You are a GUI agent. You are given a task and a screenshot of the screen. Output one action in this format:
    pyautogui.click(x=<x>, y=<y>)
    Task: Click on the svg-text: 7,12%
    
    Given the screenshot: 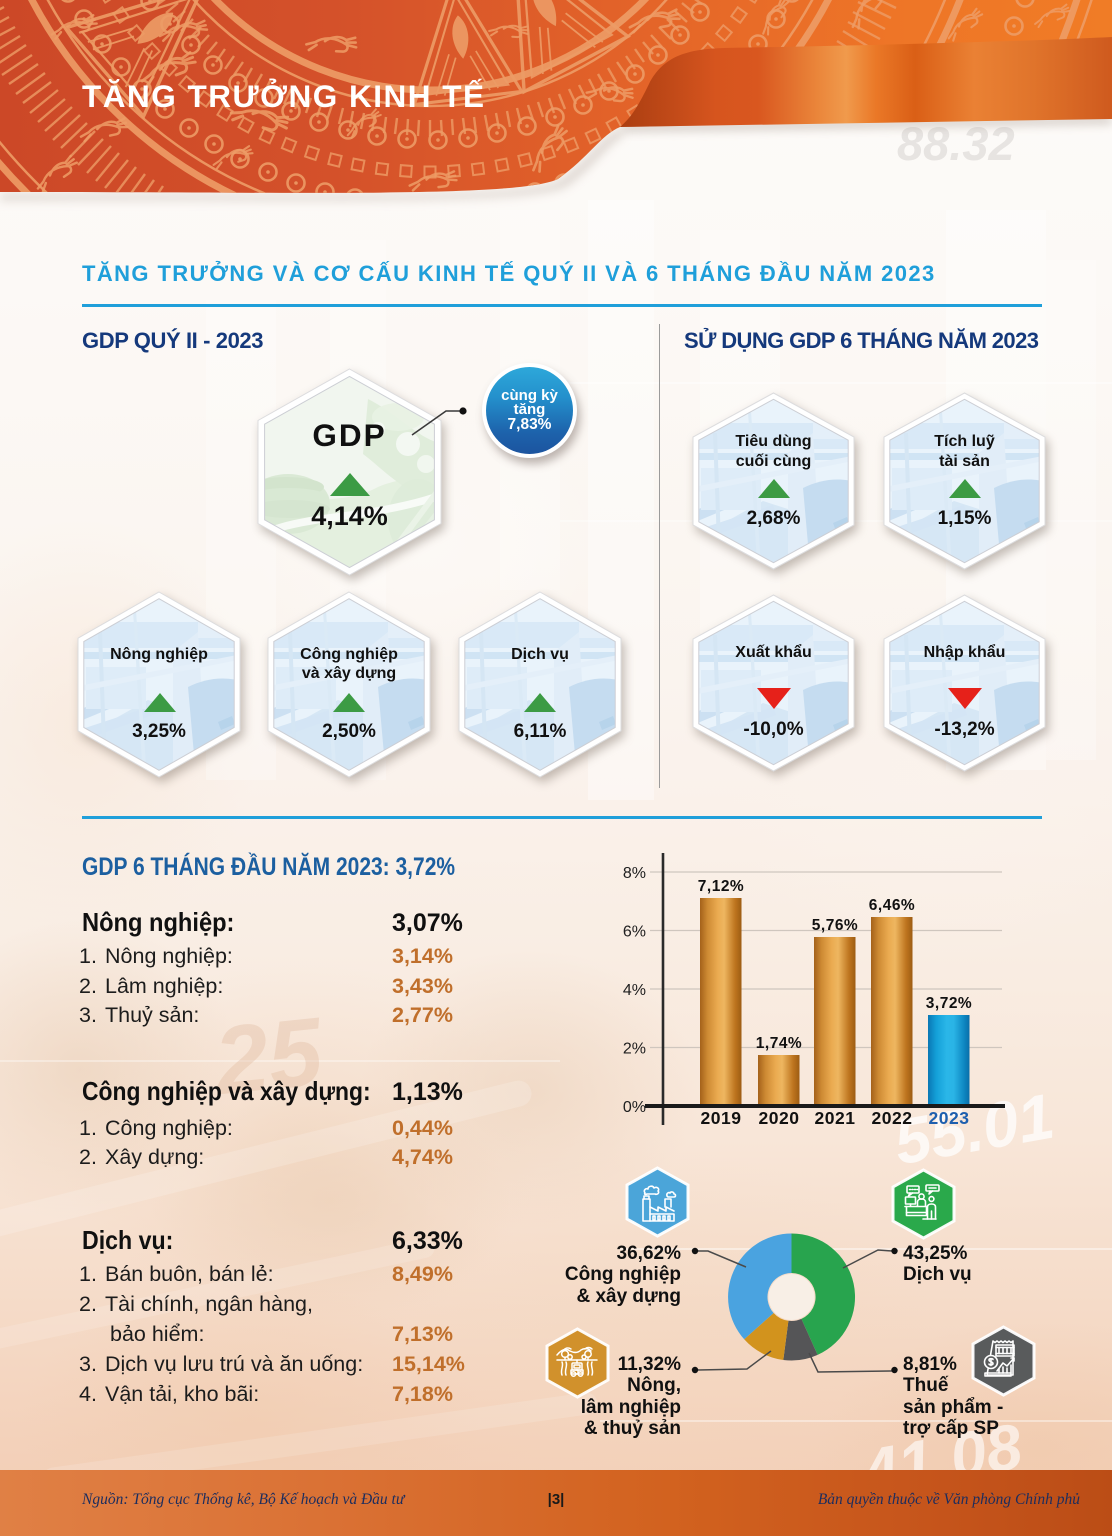 What is the action you would take?
    pyautogui.click(x=721, y=886)
    